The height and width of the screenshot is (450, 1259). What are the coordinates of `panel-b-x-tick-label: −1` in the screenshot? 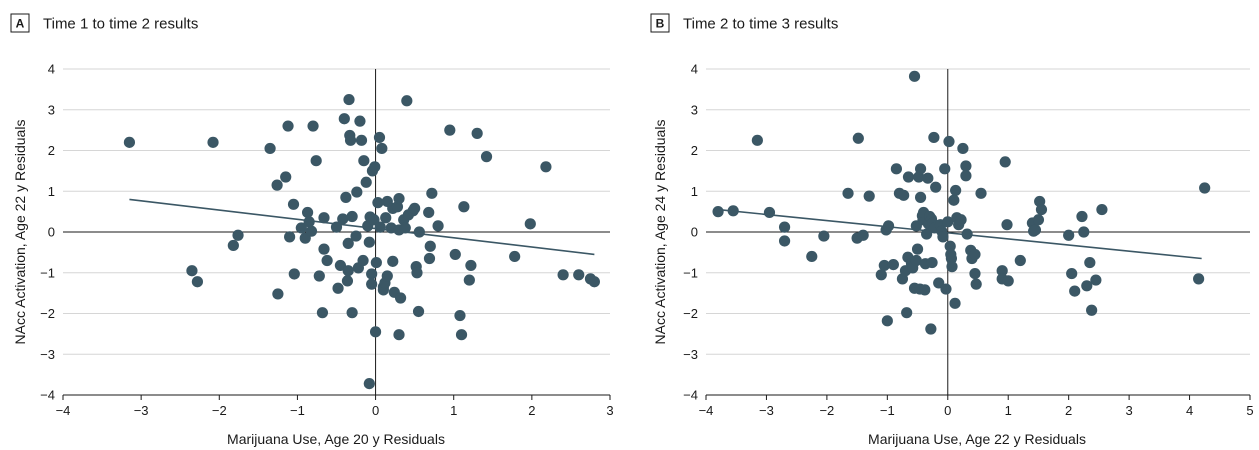 It's located at (887, 410).